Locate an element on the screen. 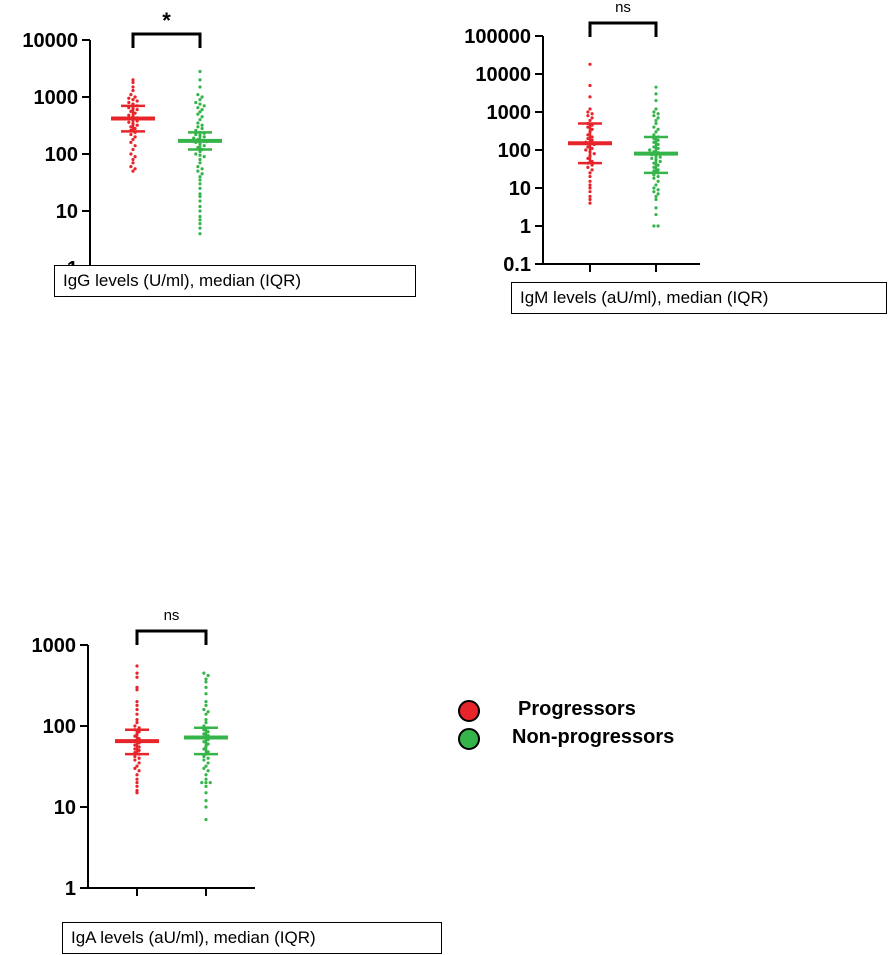  igm-chart: 0.1 1 10 100 1000 10000 100000 ns is located at coordinates (582, 138).